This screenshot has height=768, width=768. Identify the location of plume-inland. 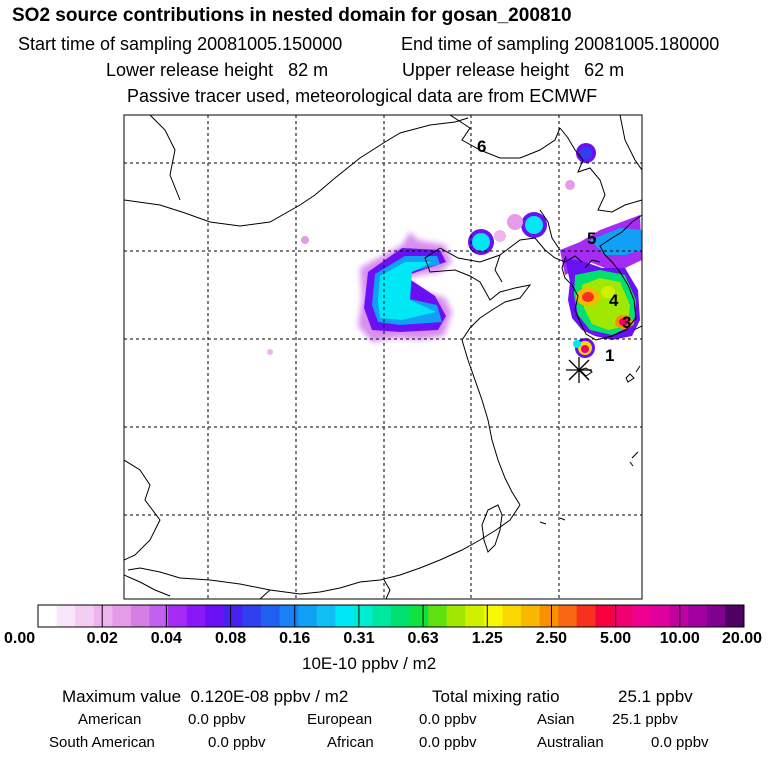
(405, 287).